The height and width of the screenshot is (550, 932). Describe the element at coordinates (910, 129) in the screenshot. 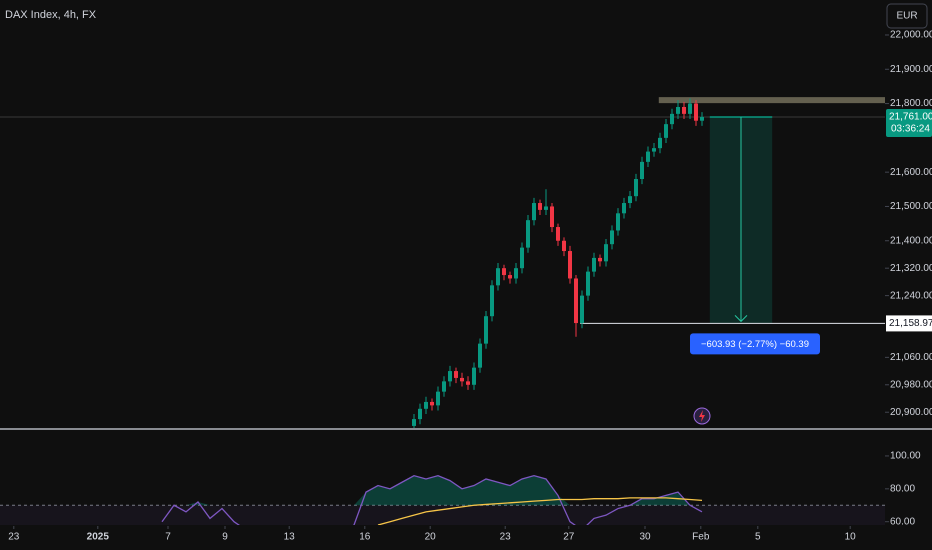

I see `countdown-label: 03:36:24` at that location.